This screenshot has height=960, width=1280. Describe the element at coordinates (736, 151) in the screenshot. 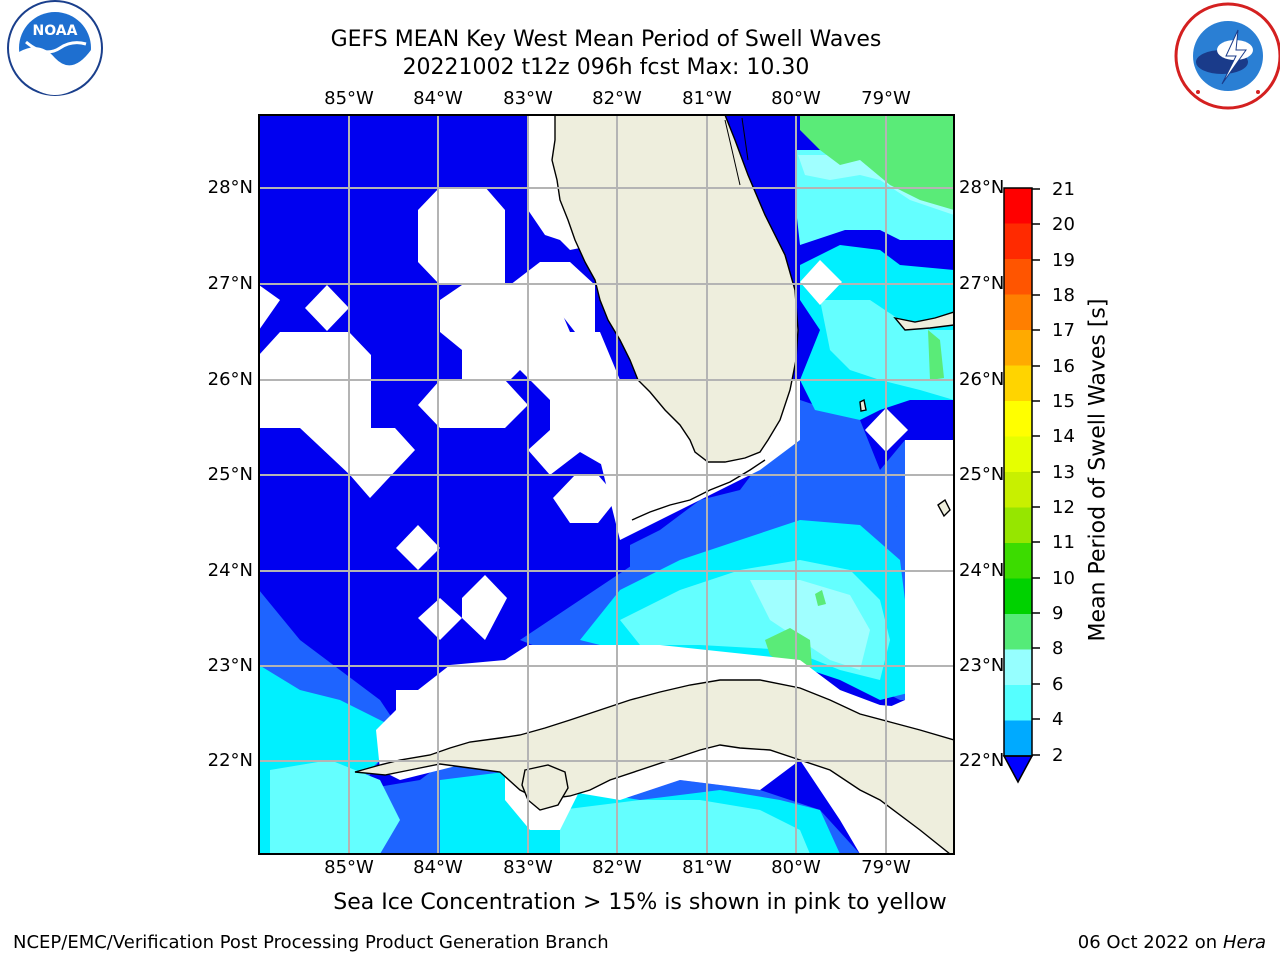

I see `lake-okeechobee` at that location.